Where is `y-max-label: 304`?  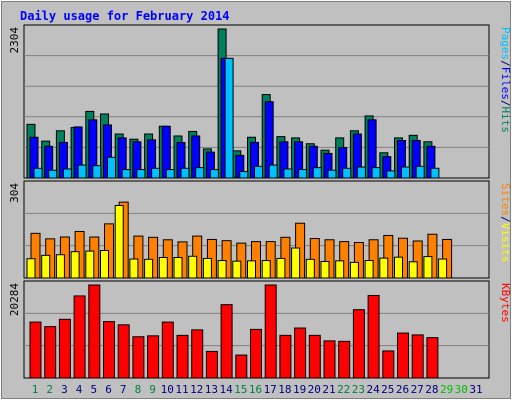
y-max-label: 304 is located at coordinates (14, 193).